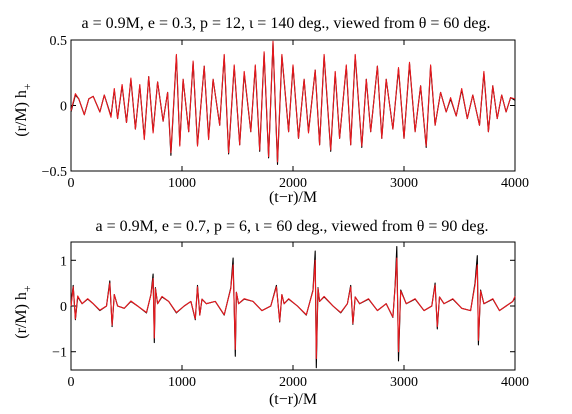  What do you see at coordinates (293, 197) in the screenshot?
I see `chart-top-xlabel: (t−r)/M` at bounding box center [293, 197].